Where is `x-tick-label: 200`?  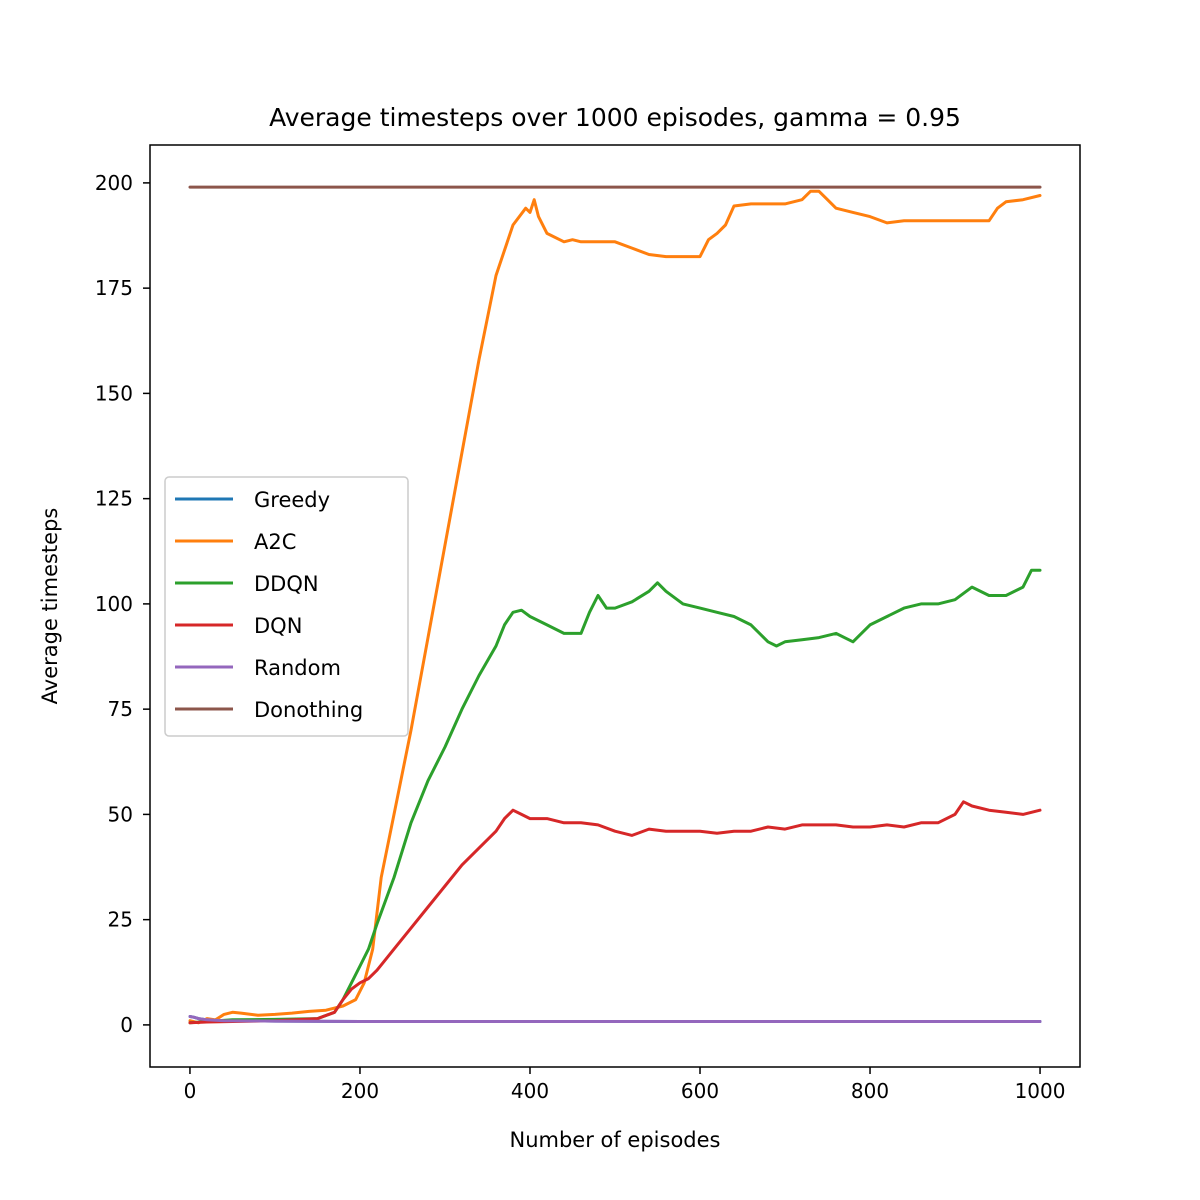 x-tick-label: 200 is located at coordinates (360, 1091).